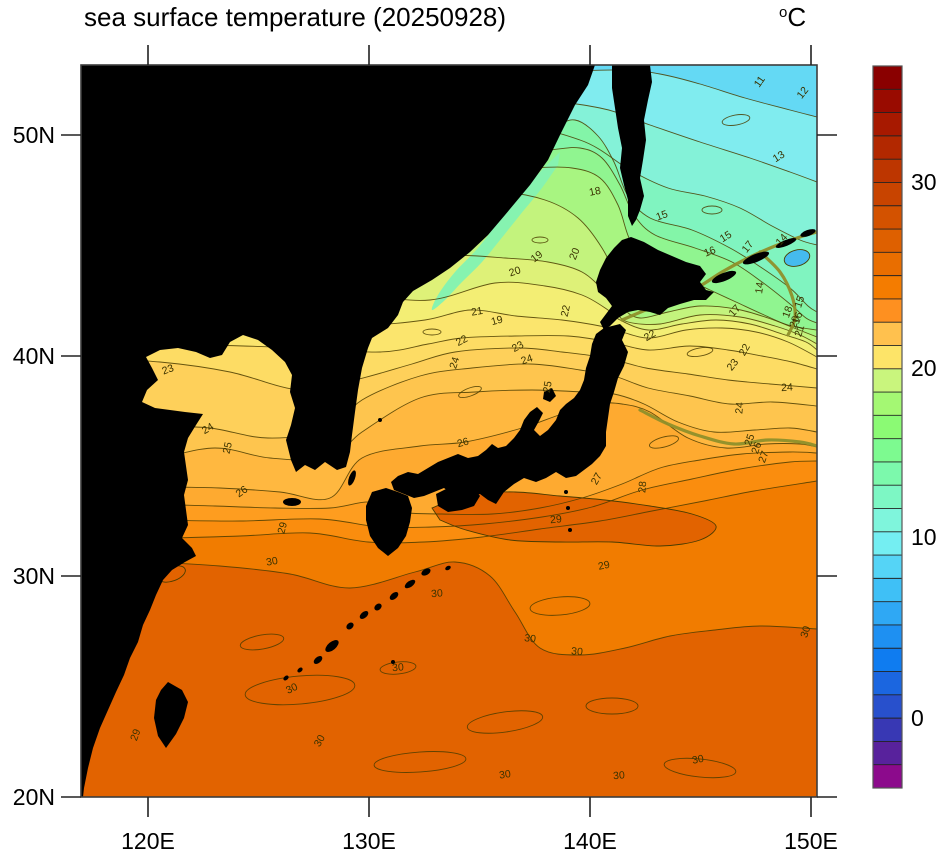 The width and height of the screenshot is (941, 858). I want to click on x-axis-label: 130E, so click(369, 841).